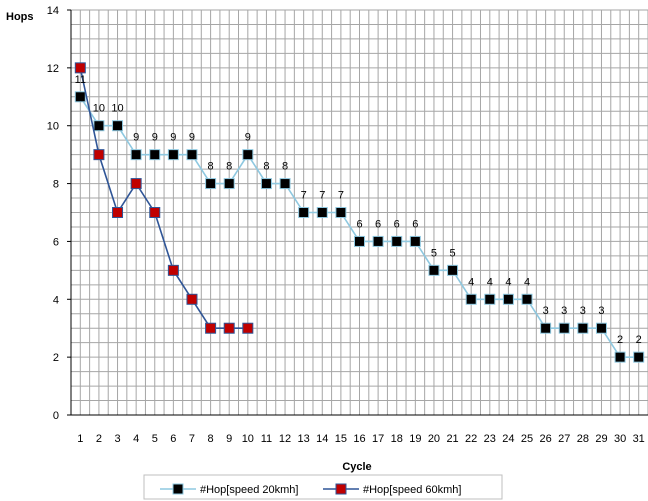  I want to click on x-tick-label: 31, so click(639, 439).